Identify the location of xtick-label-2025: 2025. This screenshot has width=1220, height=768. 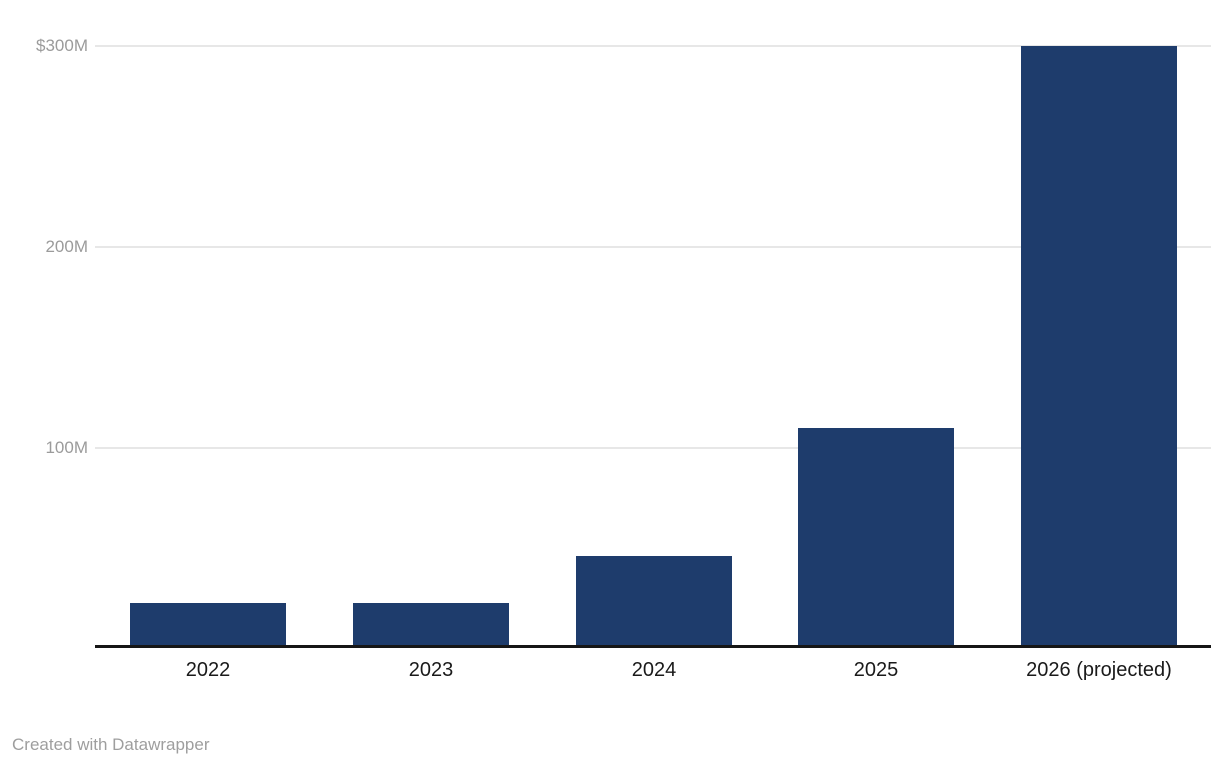
(876, 670).